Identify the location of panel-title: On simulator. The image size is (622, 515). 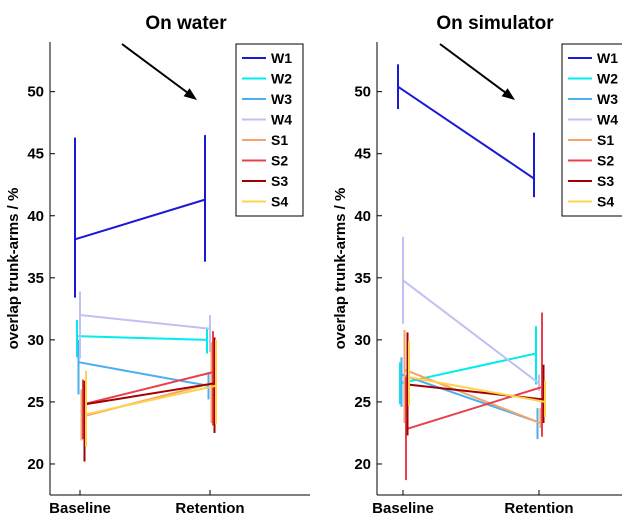
(495, 23).